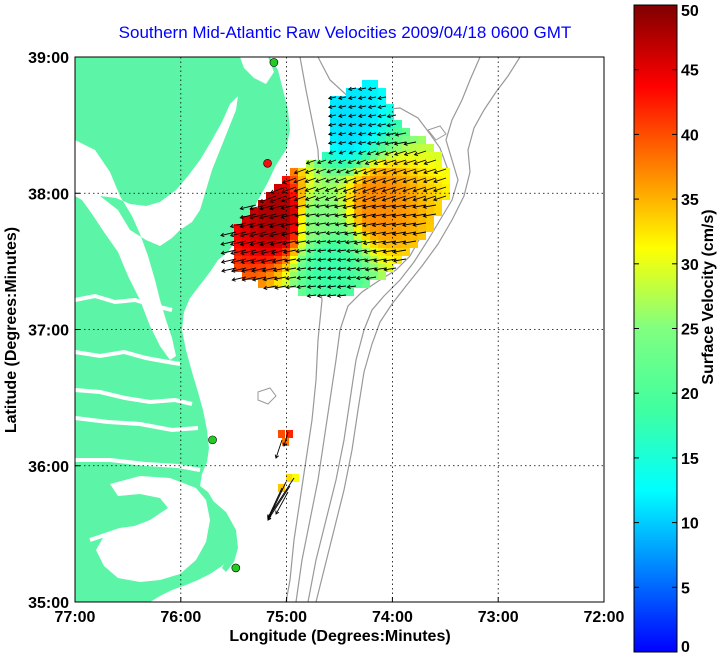  What do you see at coordinates (690, 200) in the screenshot?
I see `colorbar-tick-label: 35` at bounding box center [690, 200].